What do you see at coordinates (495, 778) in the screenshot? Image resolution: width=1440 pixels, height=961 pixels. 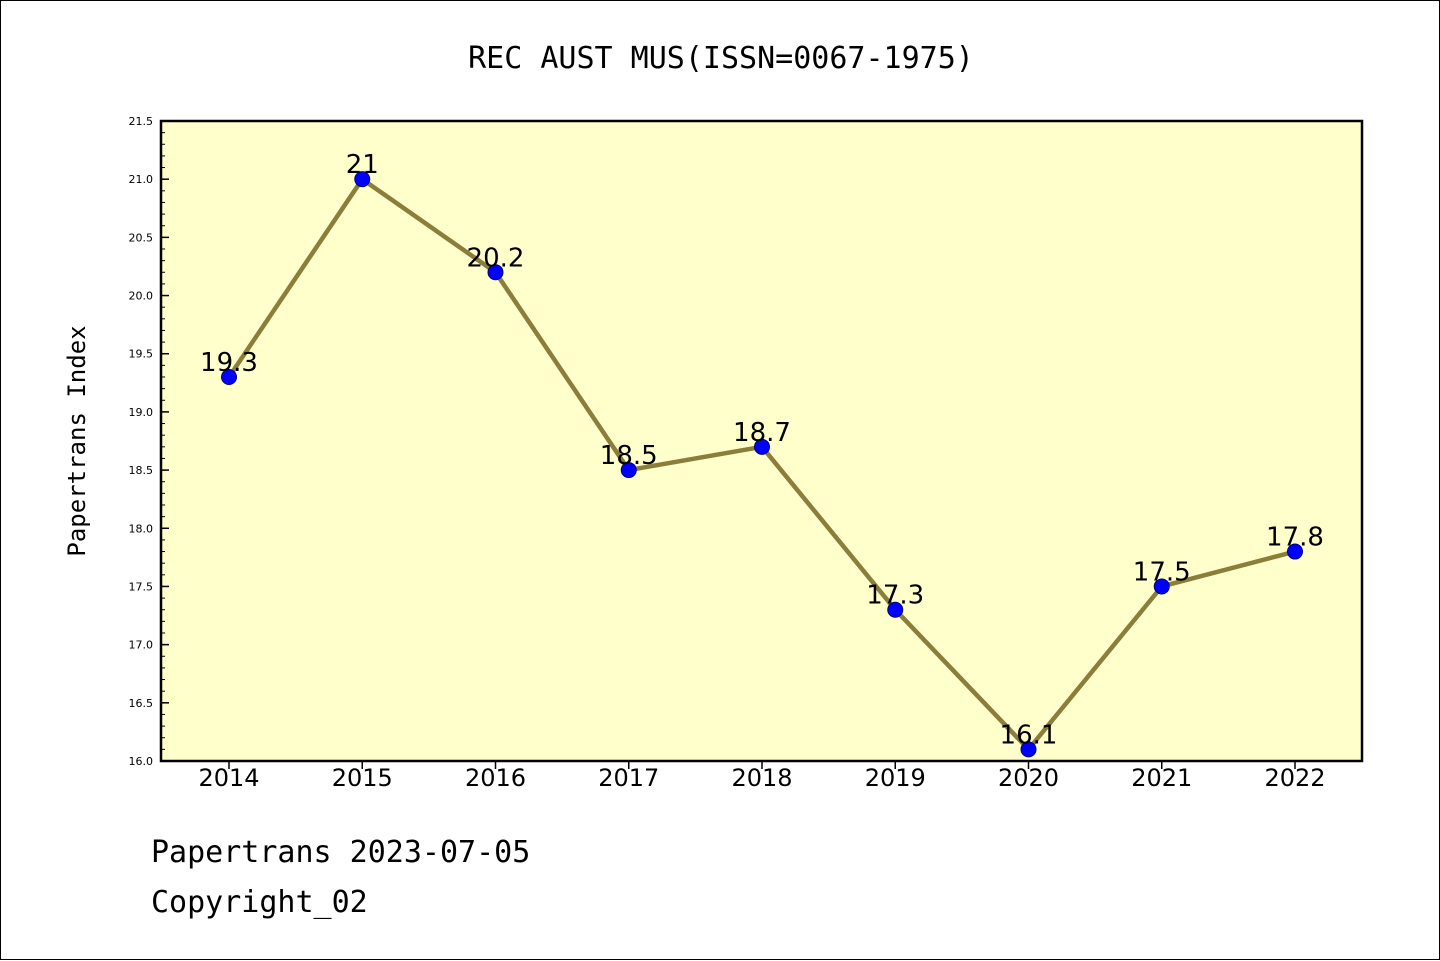 I see `x-tick-label: 2016` at bounding box center [495, 778].